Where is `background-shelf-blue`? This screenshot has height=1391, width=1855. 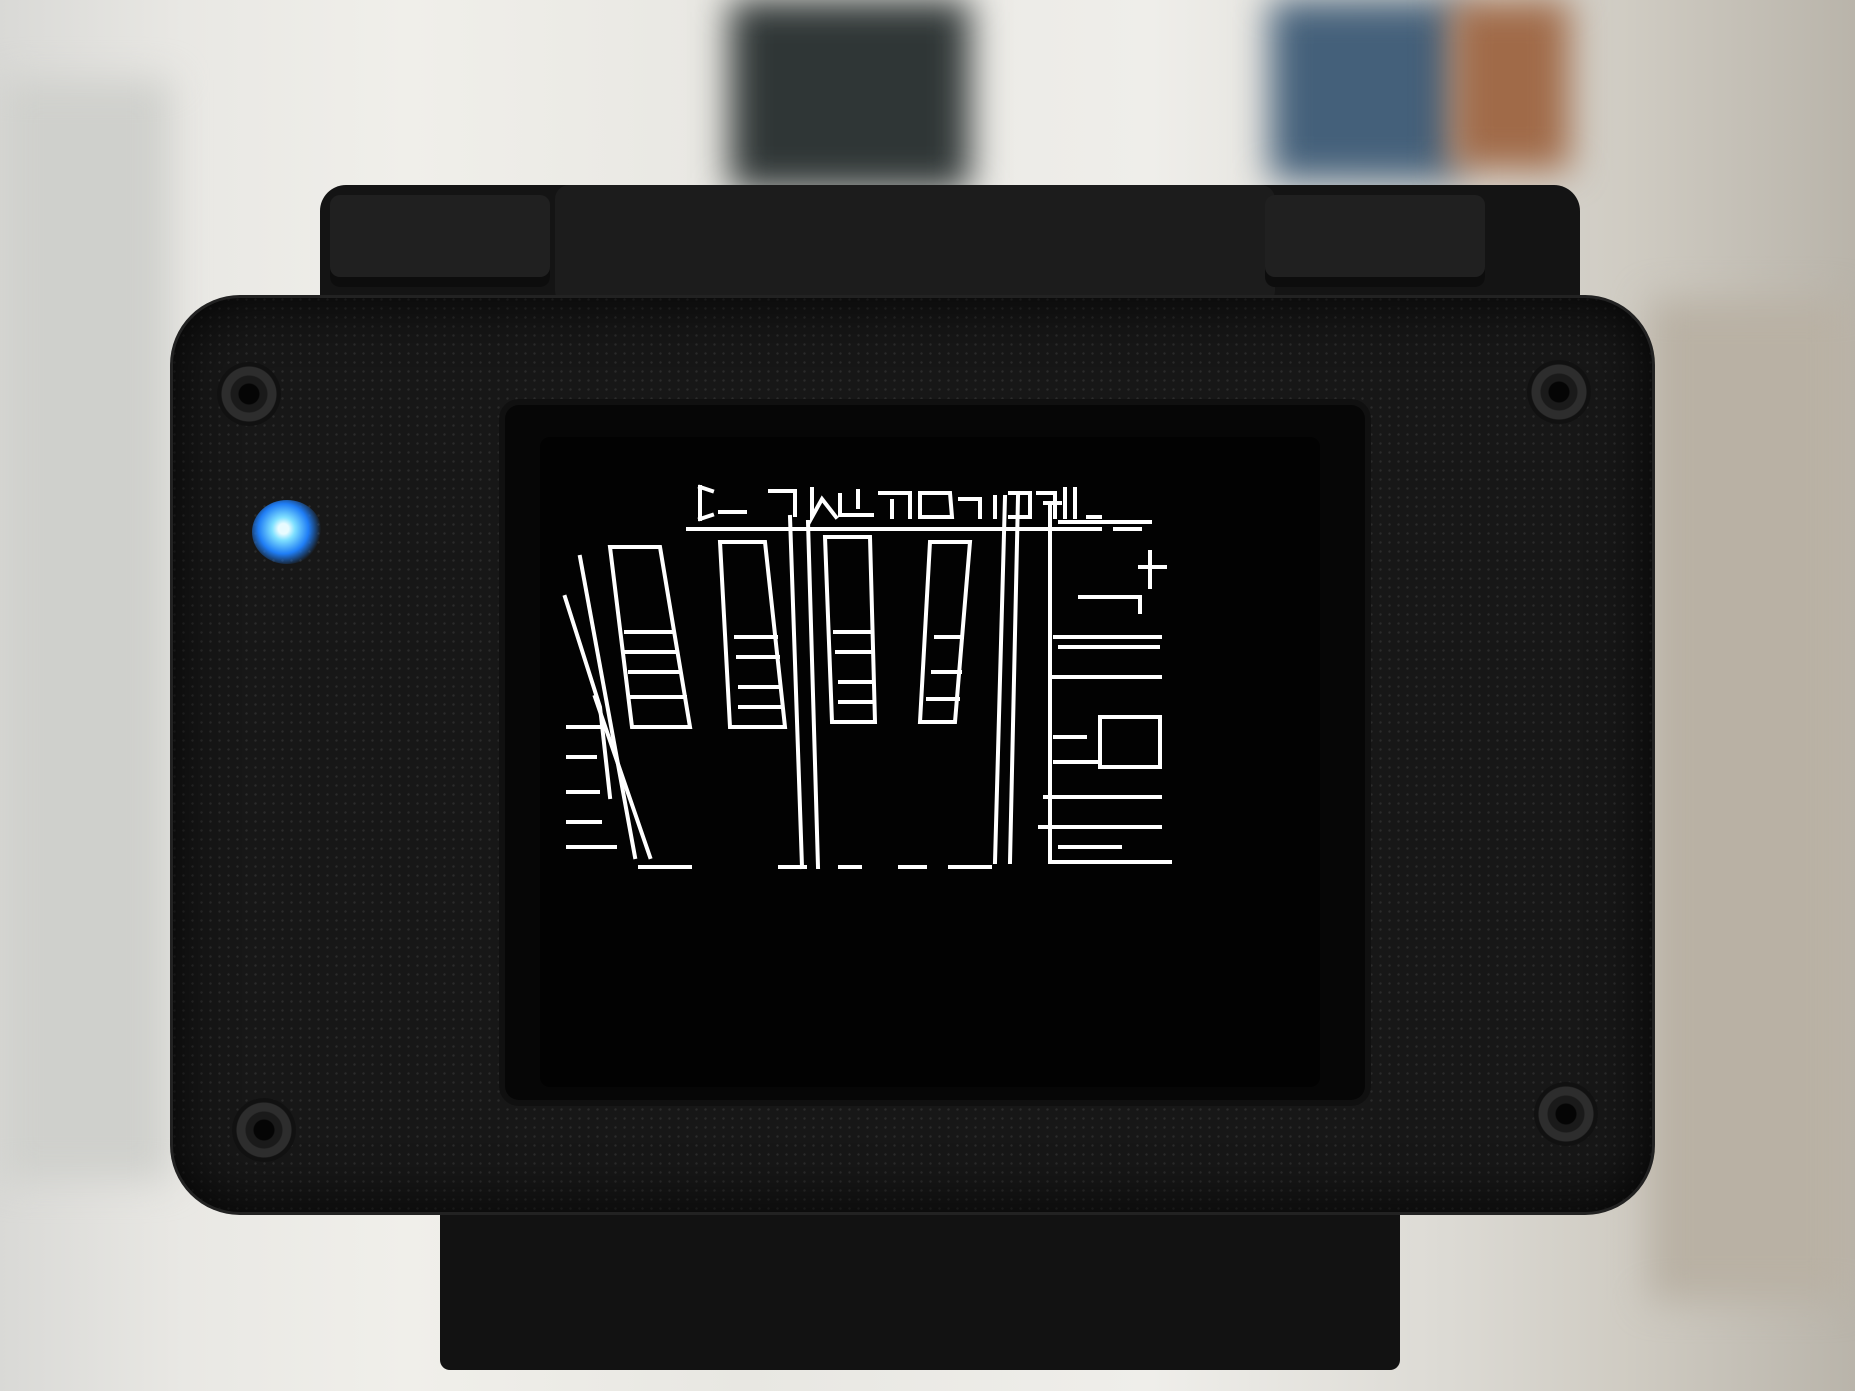 background-shelf-blue is located at coordinates (1365, 90).